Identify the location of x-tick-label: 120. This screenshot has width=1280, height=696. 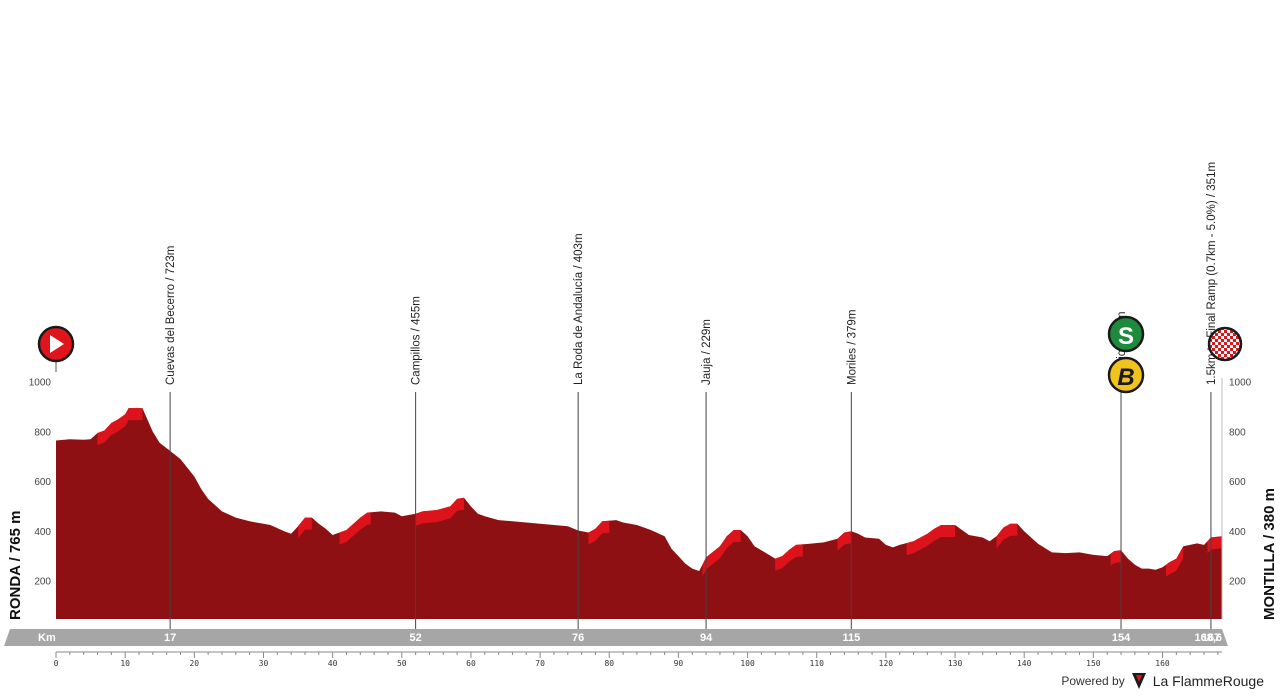
(886, 663).